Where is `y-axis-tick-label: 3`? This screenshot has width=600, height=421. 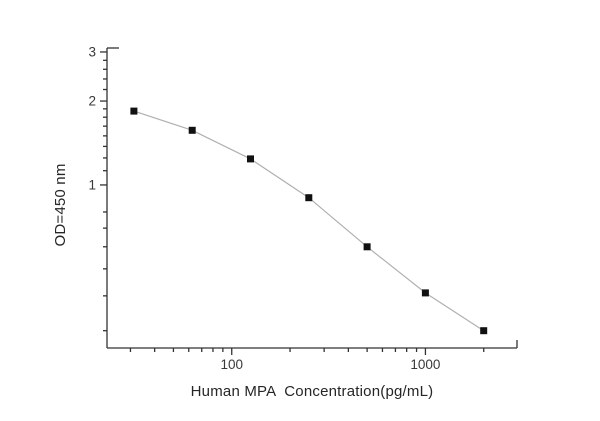 y-axis-tick-label: 3 is located at coordinates (92, 51).